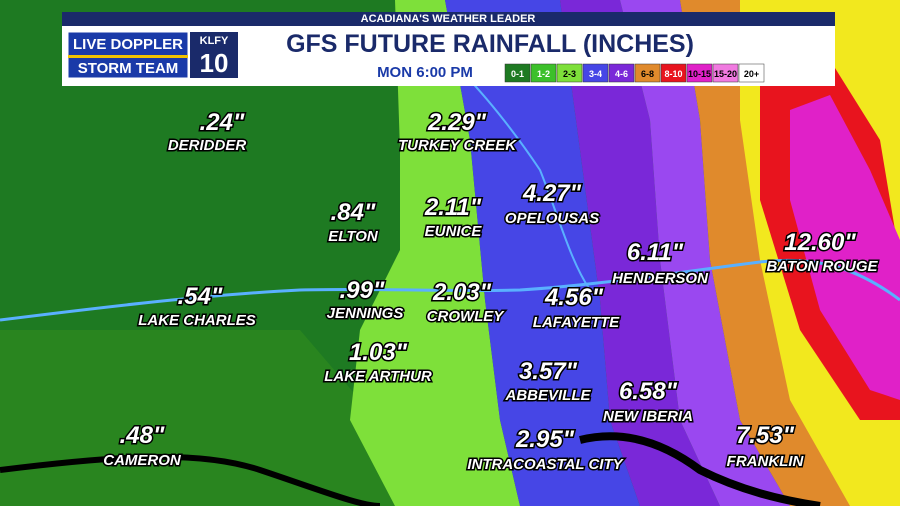 This screenshot has height=506, width=900. Describe the element at coordinates (214, 63) in the screenshot. I see `station-channel: 10` at that location.